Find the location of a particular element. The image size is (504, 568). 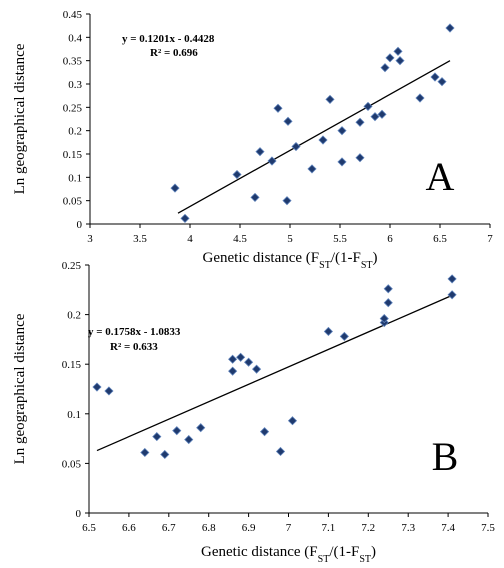

x-tick-label: 3.5 is located at coordinates (140, 239).